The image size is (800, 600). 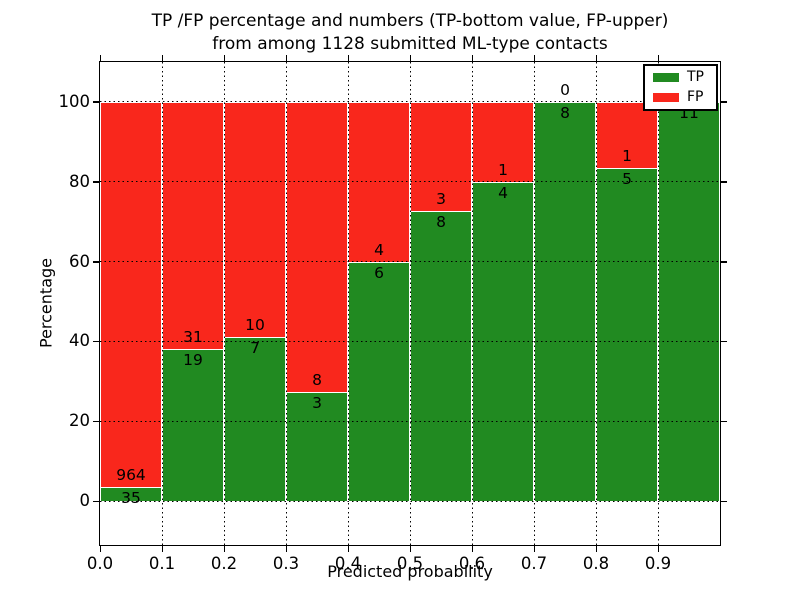 What do you see at coordinates (658, 563) in the screenshot?
I see `x-tick-label-0.9: 0.9` at bounding box center [658, 563].